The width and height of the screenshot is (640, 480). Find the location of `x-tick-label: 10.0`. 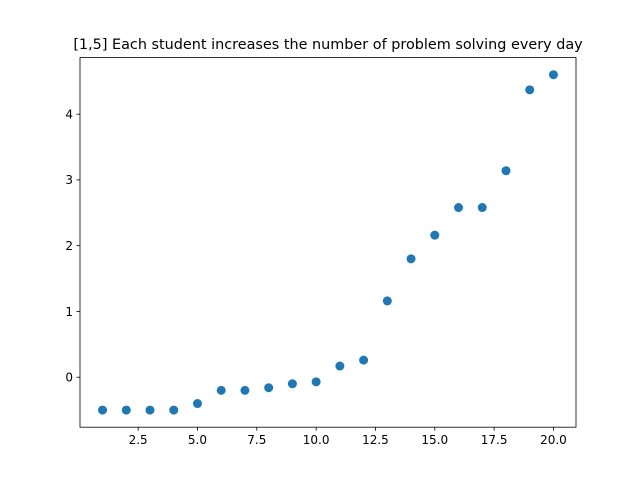

x-tick-label: 10.0 is located at coordinates (316, 440).